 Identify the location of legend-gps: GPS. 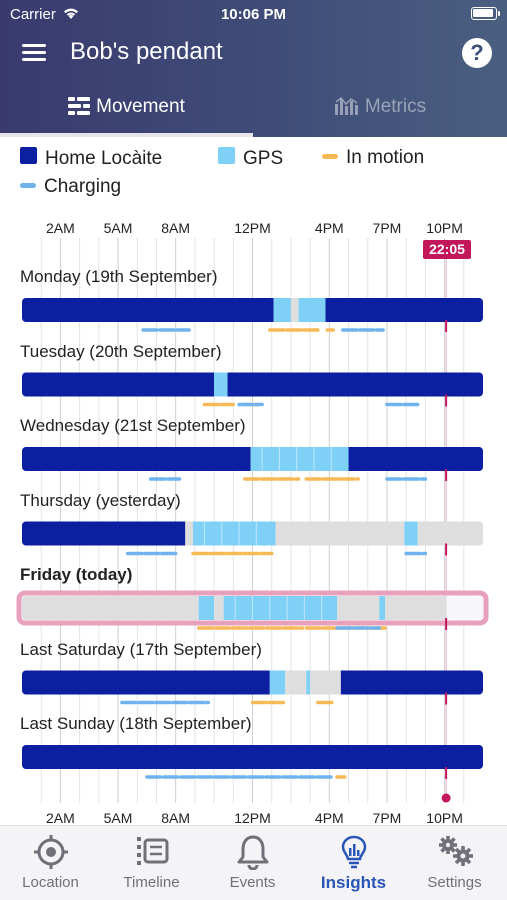
(250, 158).